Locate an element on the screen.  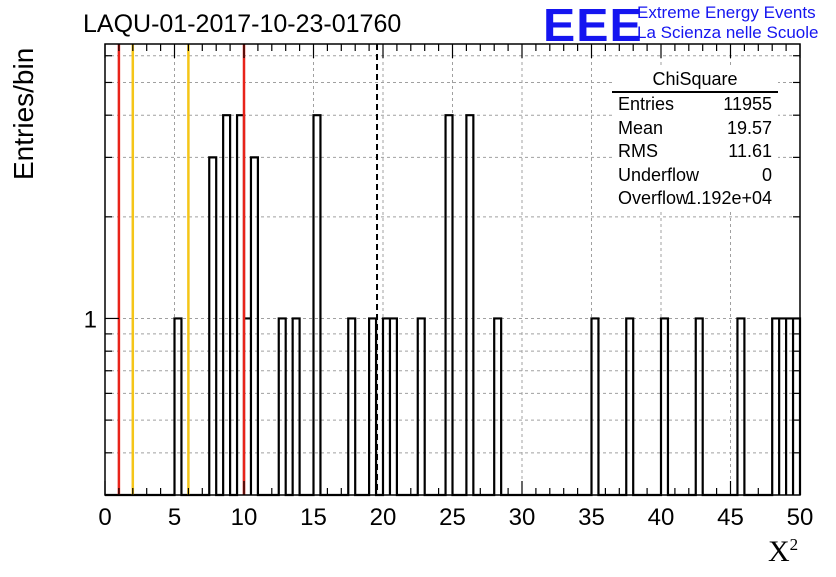
x-tick-label: 45 is located at coordinates (730, 517).